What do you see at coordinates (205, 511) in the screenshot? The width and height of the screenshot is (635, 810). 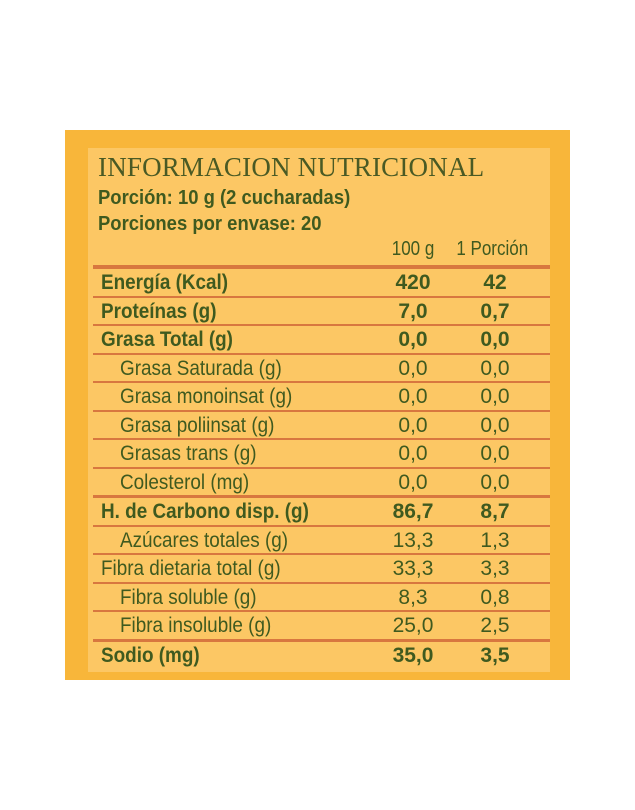 I see `nutrient-label: H. de Carbono disp. (g)` at bounding box center [205, 511].